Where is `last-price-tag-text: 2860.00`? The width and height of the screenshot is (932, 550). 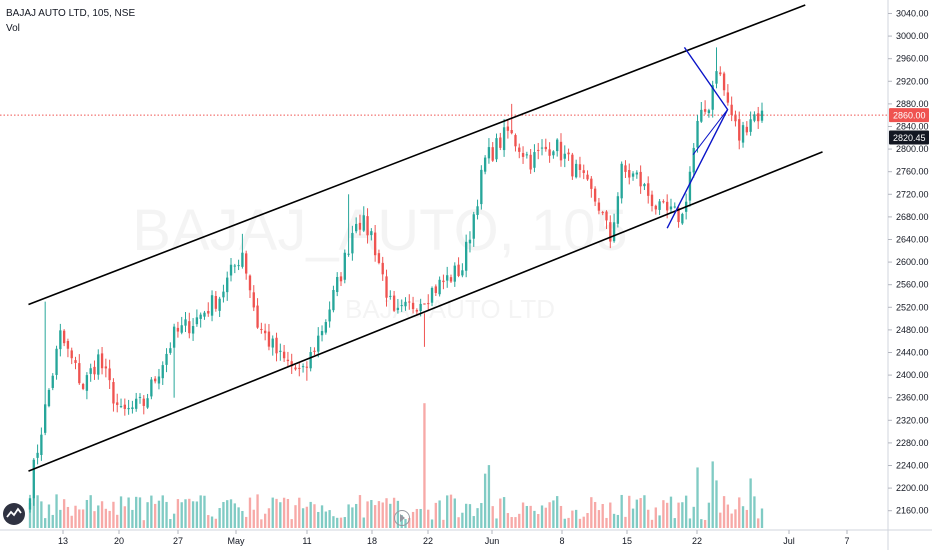 last-price-tag-text: 2860.00 is located at coordinates (909, 116).